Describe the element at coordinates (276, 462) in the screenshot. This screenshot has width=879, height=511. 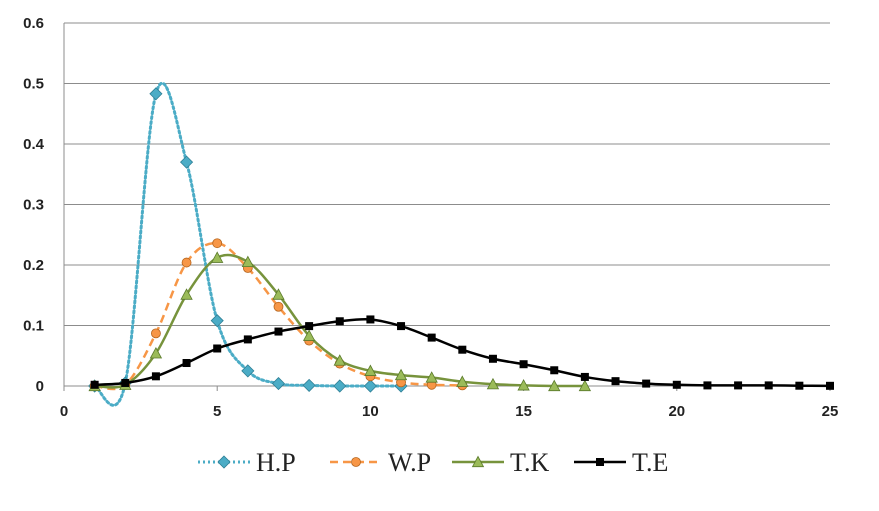
I see `legend-label: H.P` at that location.